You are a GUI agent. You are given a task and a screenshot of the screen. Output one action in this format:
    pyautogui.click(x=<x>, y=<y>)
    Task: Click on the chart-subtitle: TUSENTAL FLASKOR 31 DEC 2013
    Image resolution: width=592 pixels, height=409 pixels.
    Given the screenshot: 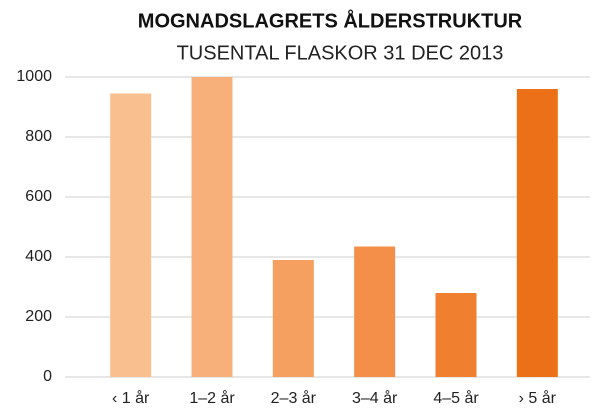 What is the action you would take?
    pyautogui.click(x=340, y=53)
    